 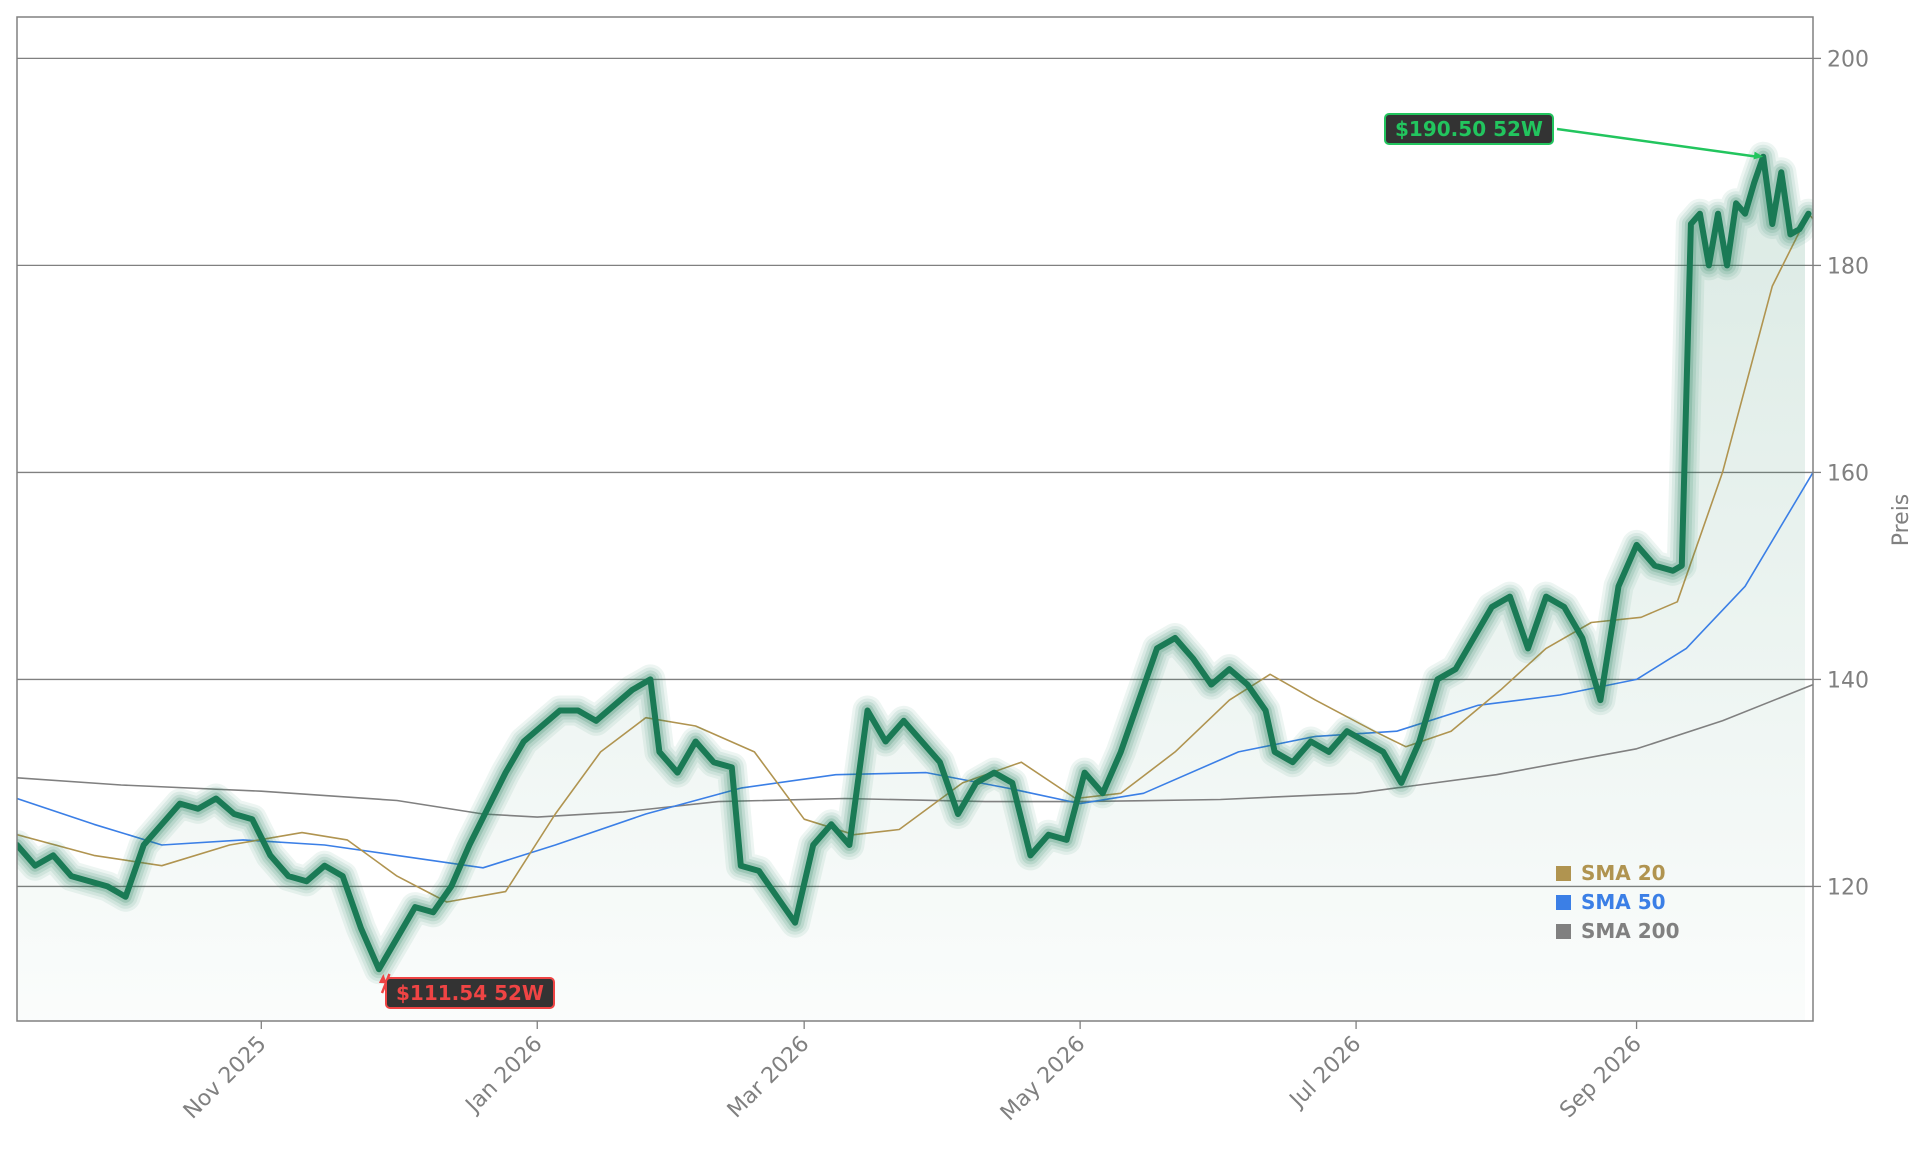 What do you see at coordinates (1848, 473) in the screenshot?
I see `y-tick-label: 160` at bounding box center [1848, 473].